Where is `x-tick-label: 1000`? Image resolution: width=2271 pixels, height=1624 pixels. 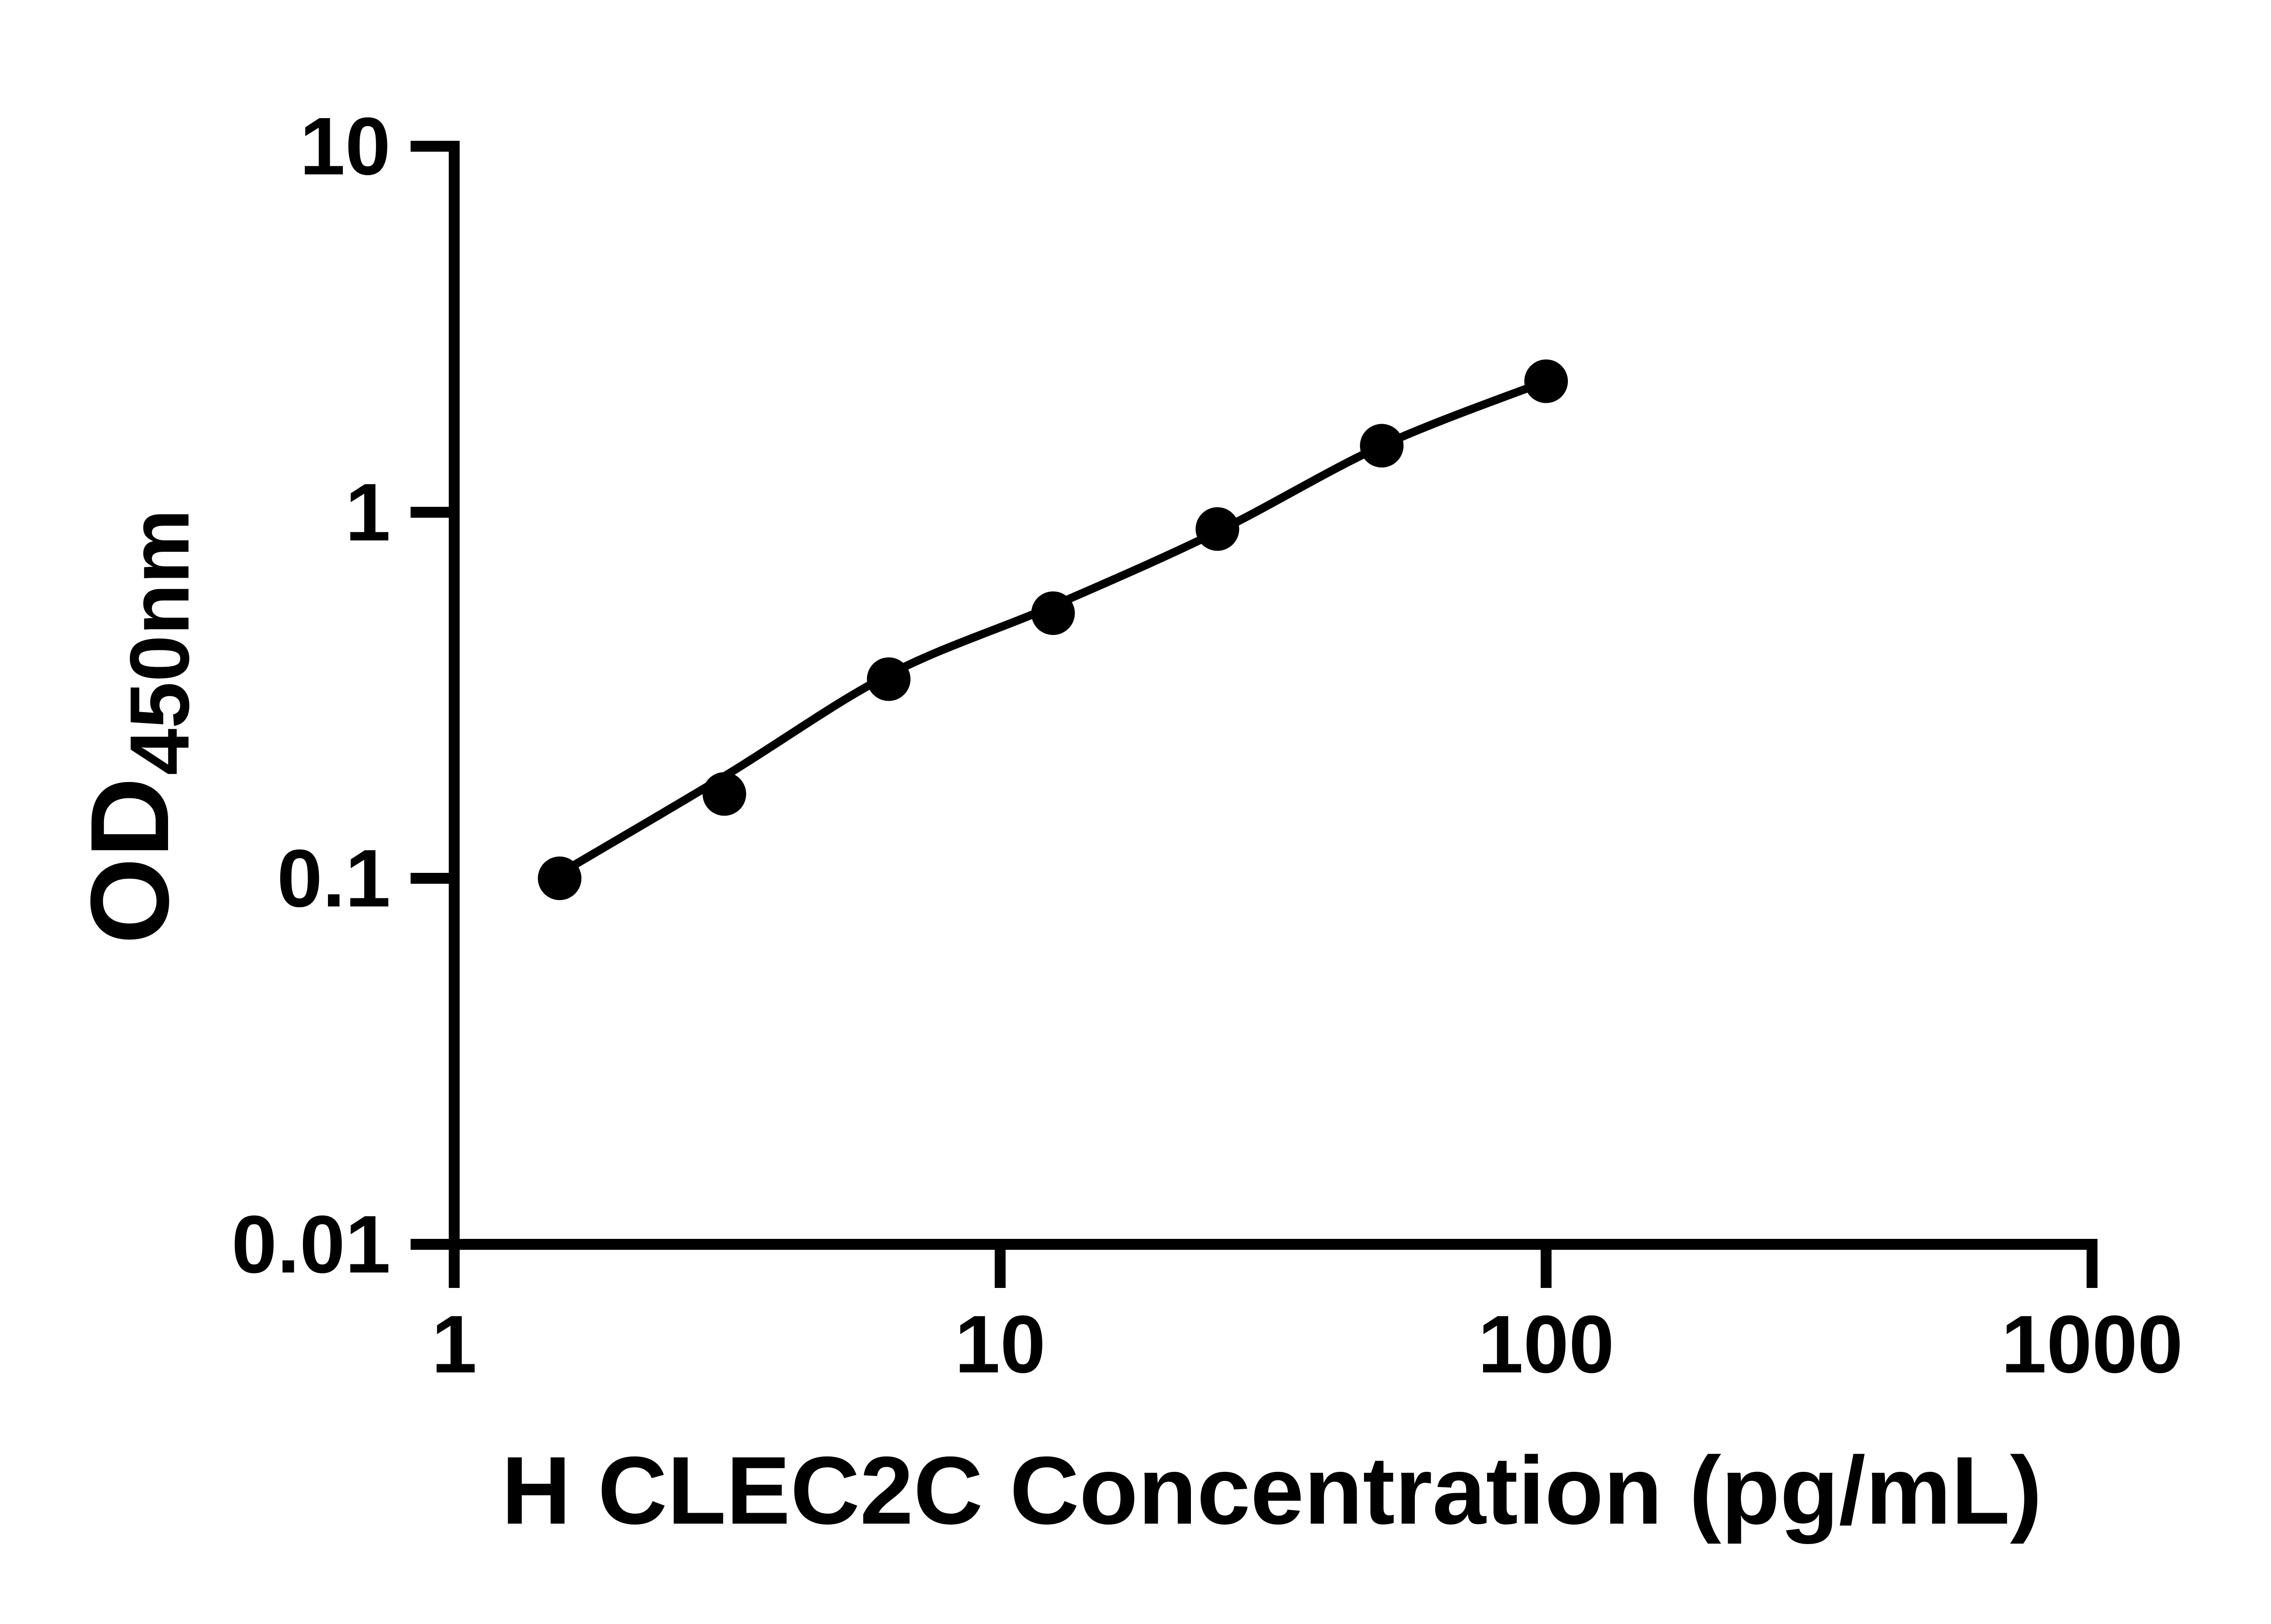 x-tick-label: 1000 is located at coordinates (2092, 1344).